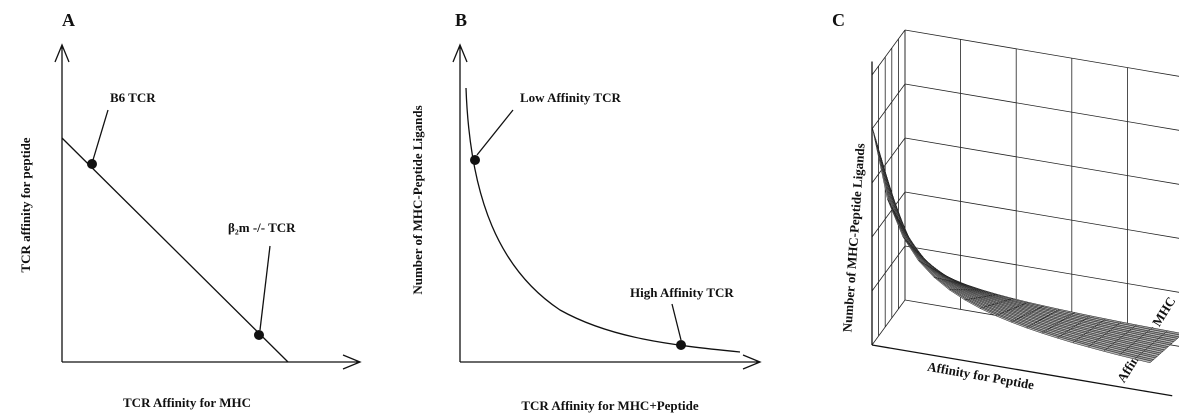 The image size is (1179, 413). Describe the element at coordinates (133, 97) in the screenshot. I see `annotation: B6 TCR` at that location.